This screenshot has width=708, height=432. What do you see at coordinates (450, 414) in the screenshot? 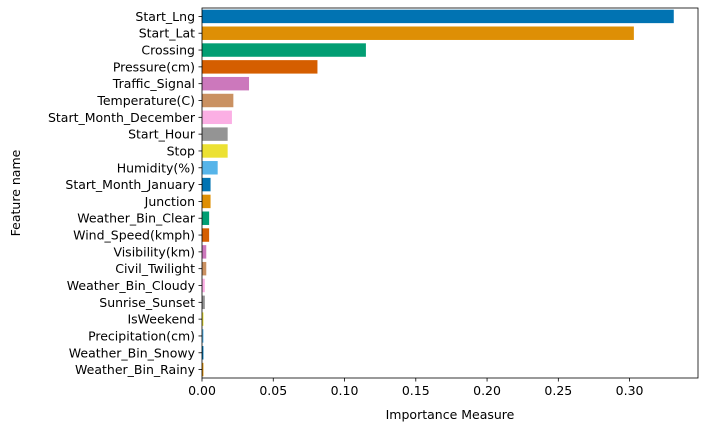
I see `x-axis-label: Importance Measure` at bounding box center [450, 414].